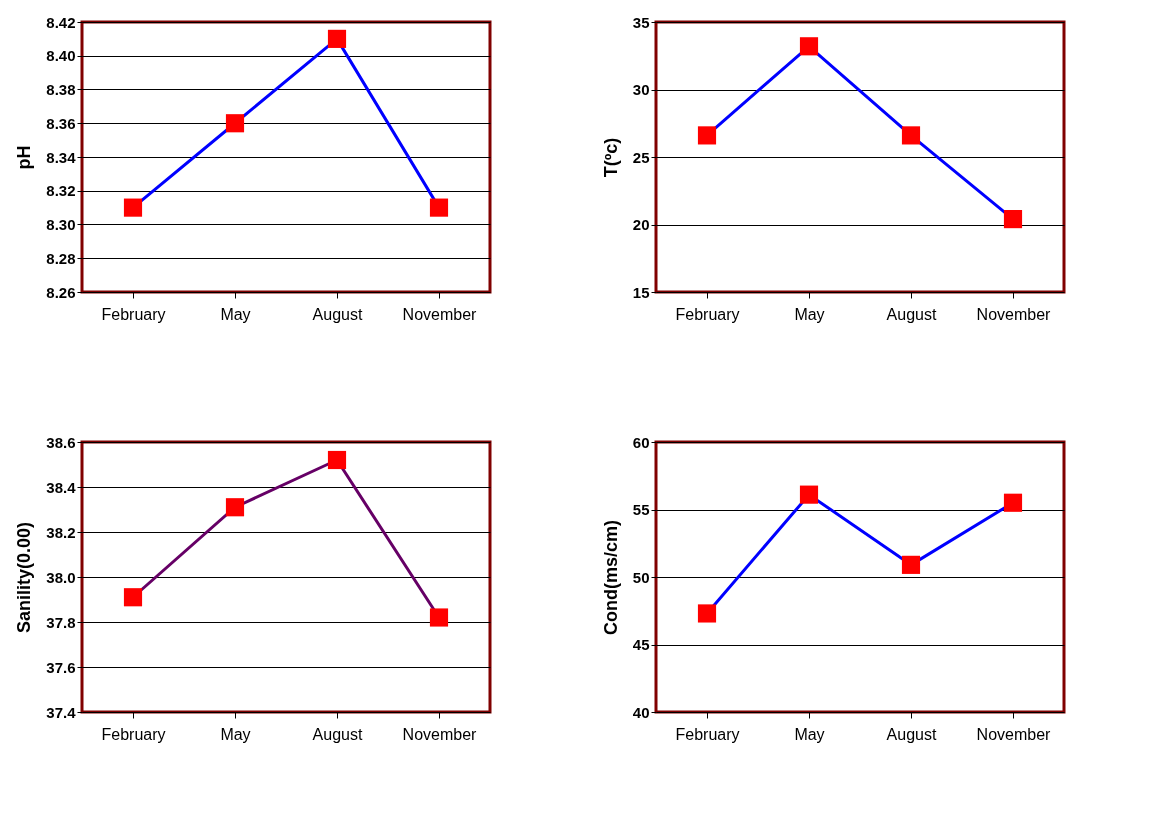 The height and width of the screenshot is (839, 1174). What do you see at coordinates (61, 292) in the screenshot?
I see `y-tick-label: 8.26` at bounding box center [61, 292].